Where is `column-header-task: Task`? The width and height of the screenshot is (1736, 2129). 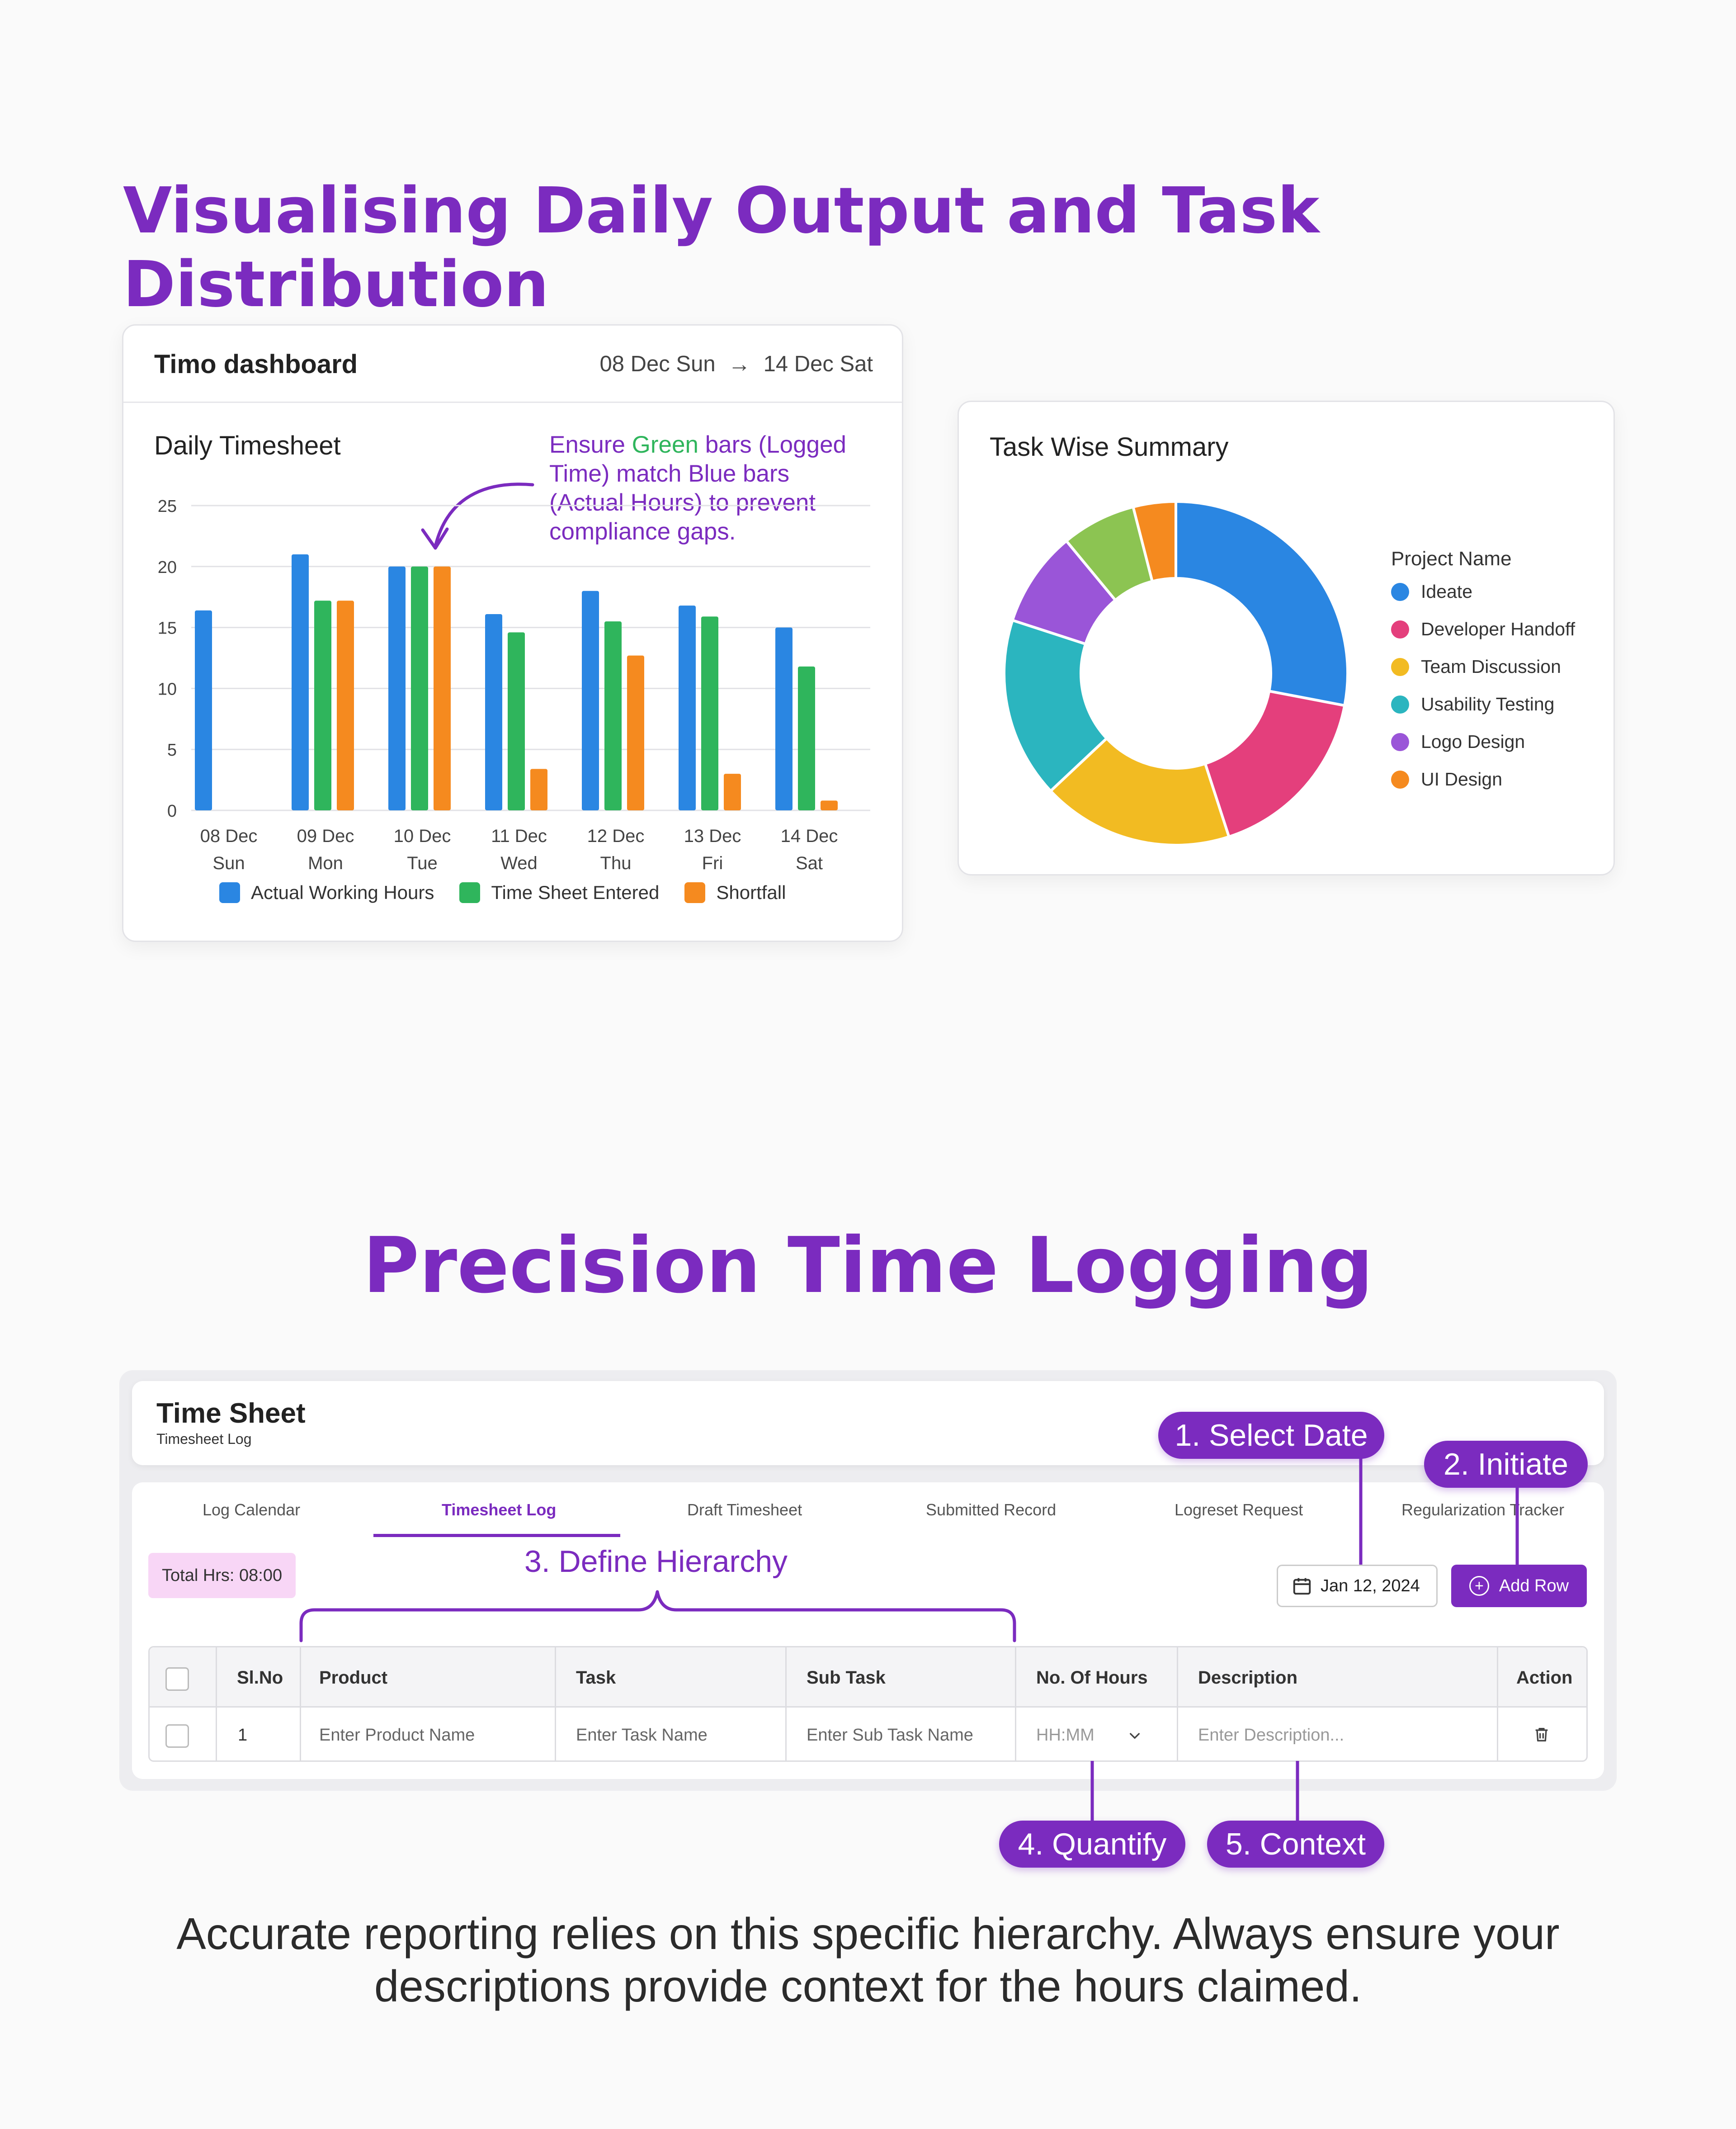
column-header-task: Task is located at coordinates (596, 1678).